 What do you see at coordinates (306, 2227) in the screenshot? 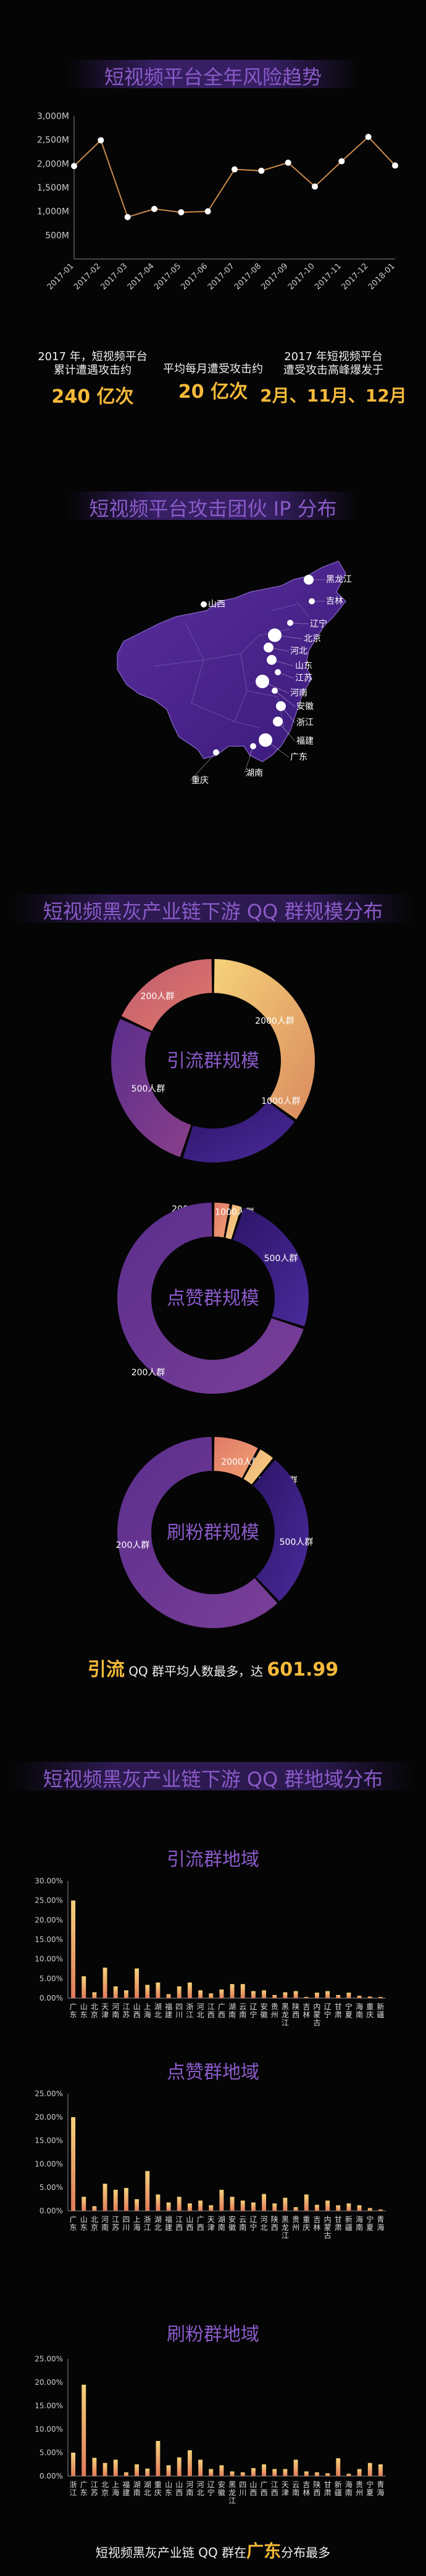
I see `x-tick-char: 庆` at bounding box center [306, 2227].